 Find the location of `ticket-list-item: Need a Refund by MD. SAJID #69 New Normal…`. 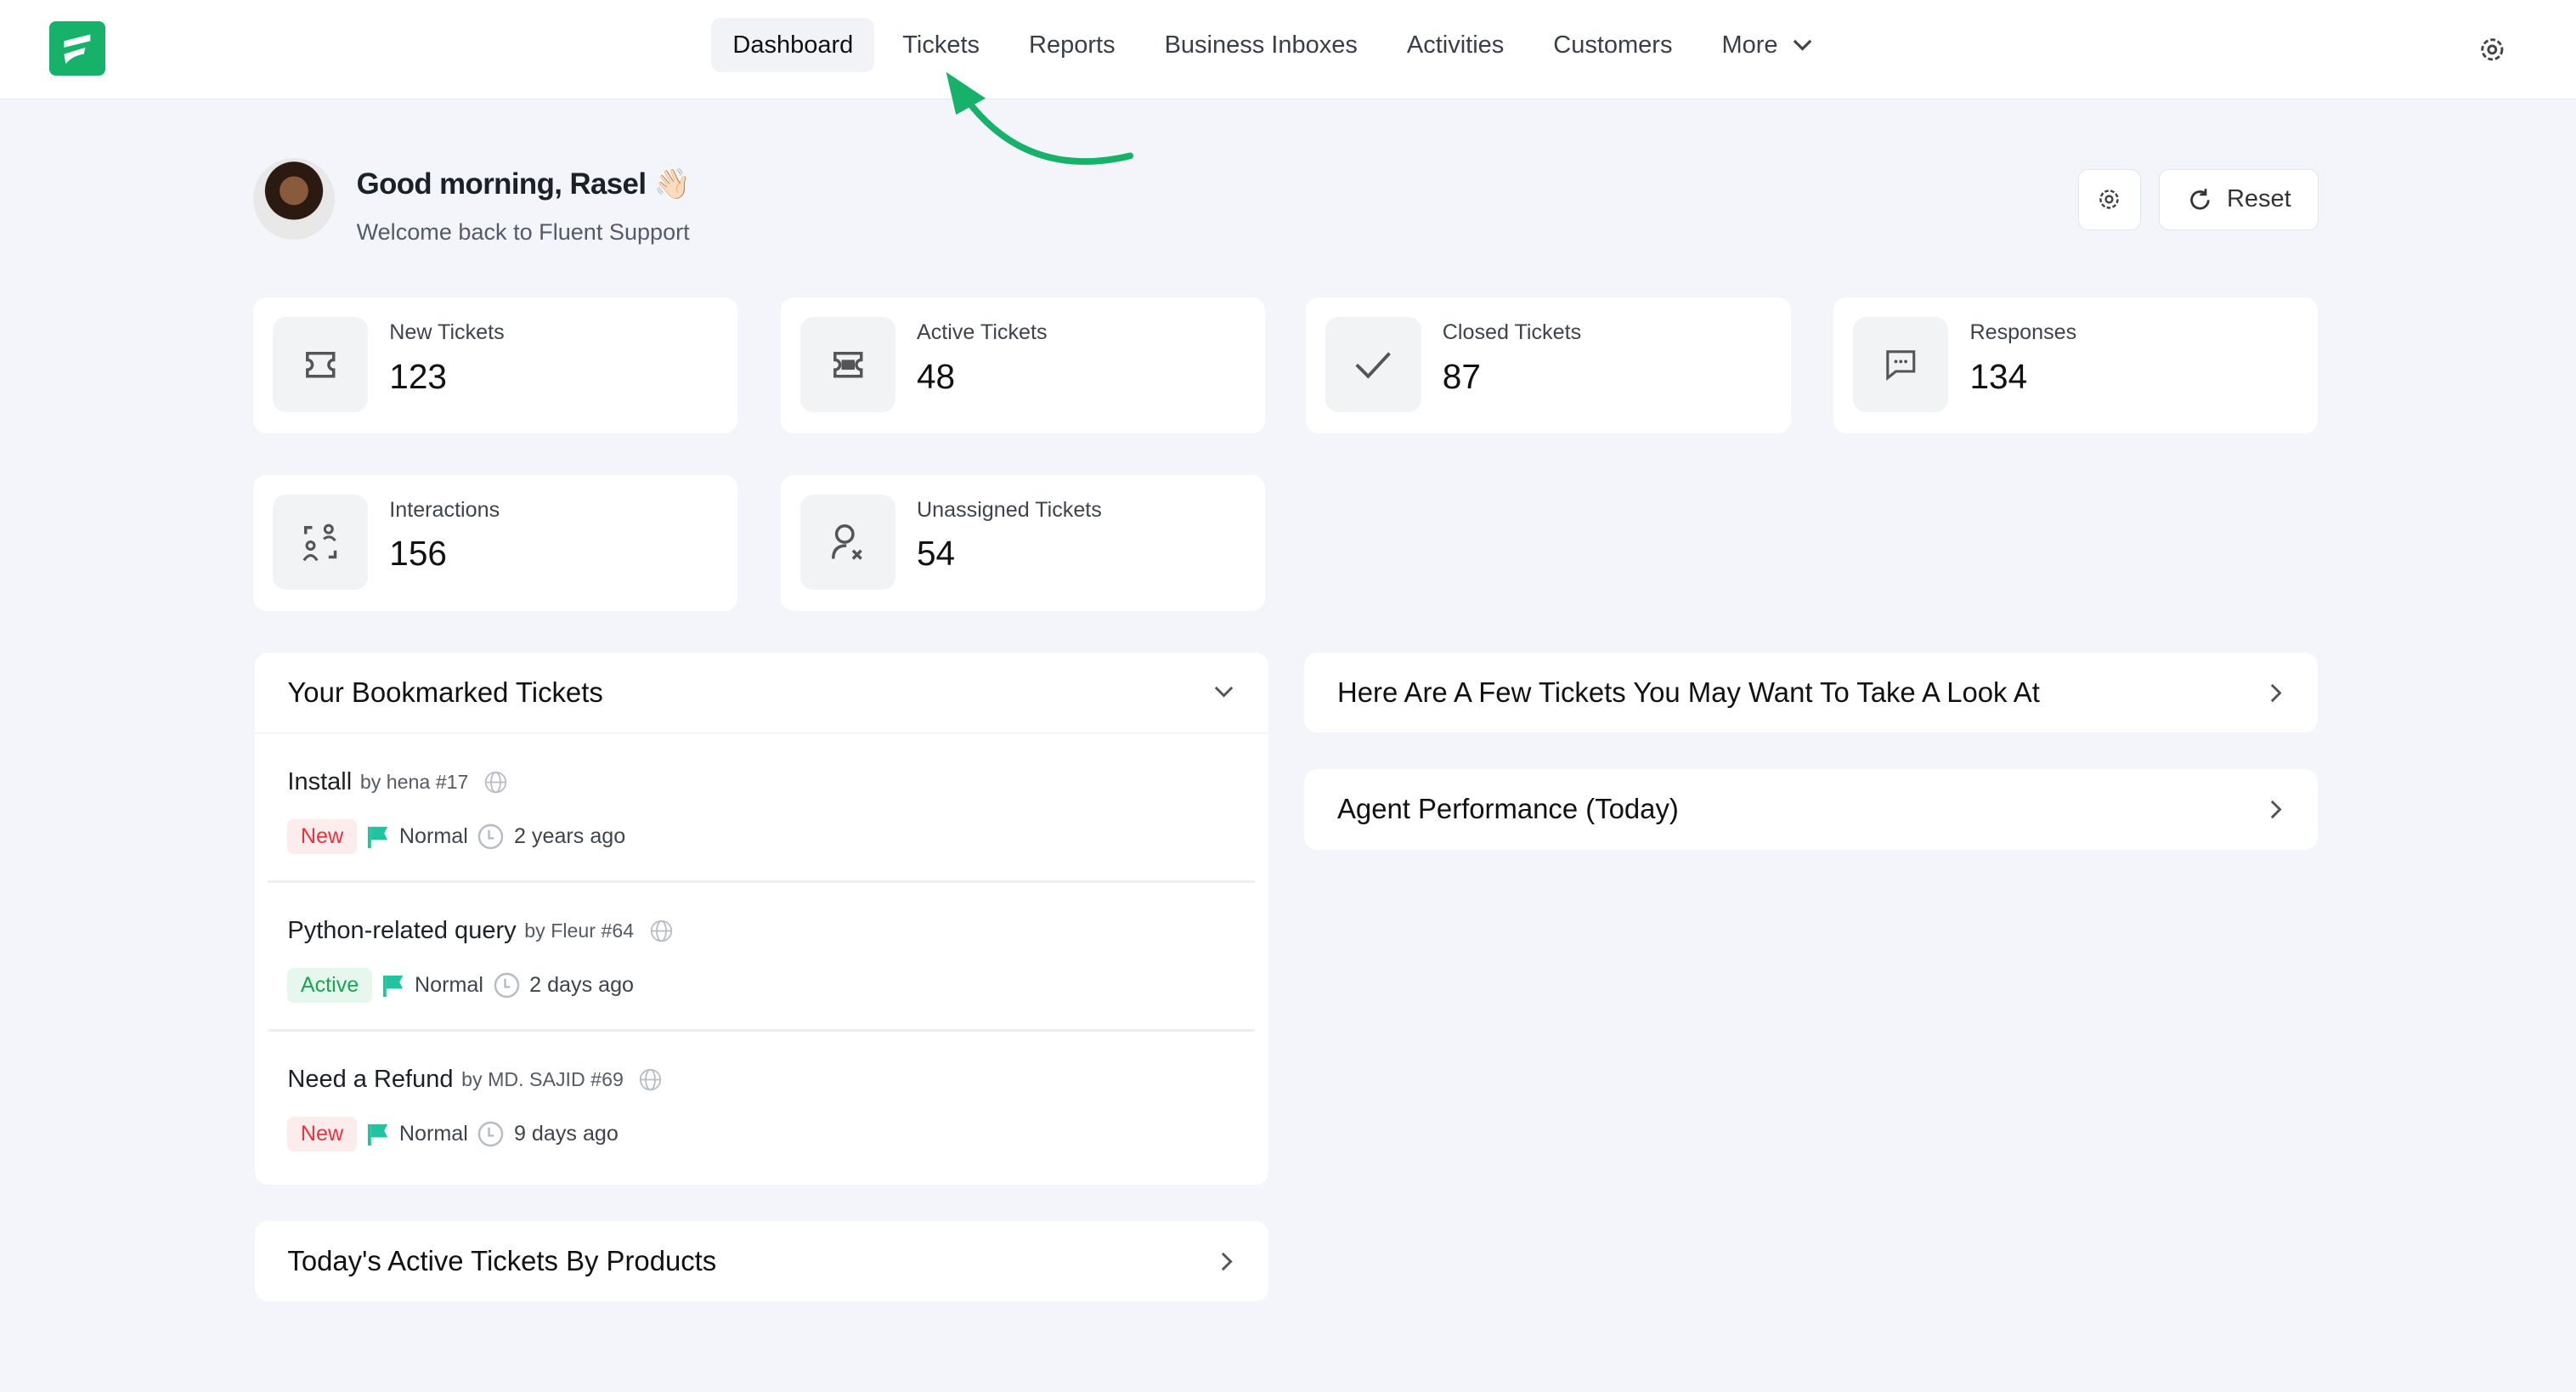

ticket-list-item: Need a Refund by MD. SAJID #69 New Normal… is located at coordinates (761, 1105).